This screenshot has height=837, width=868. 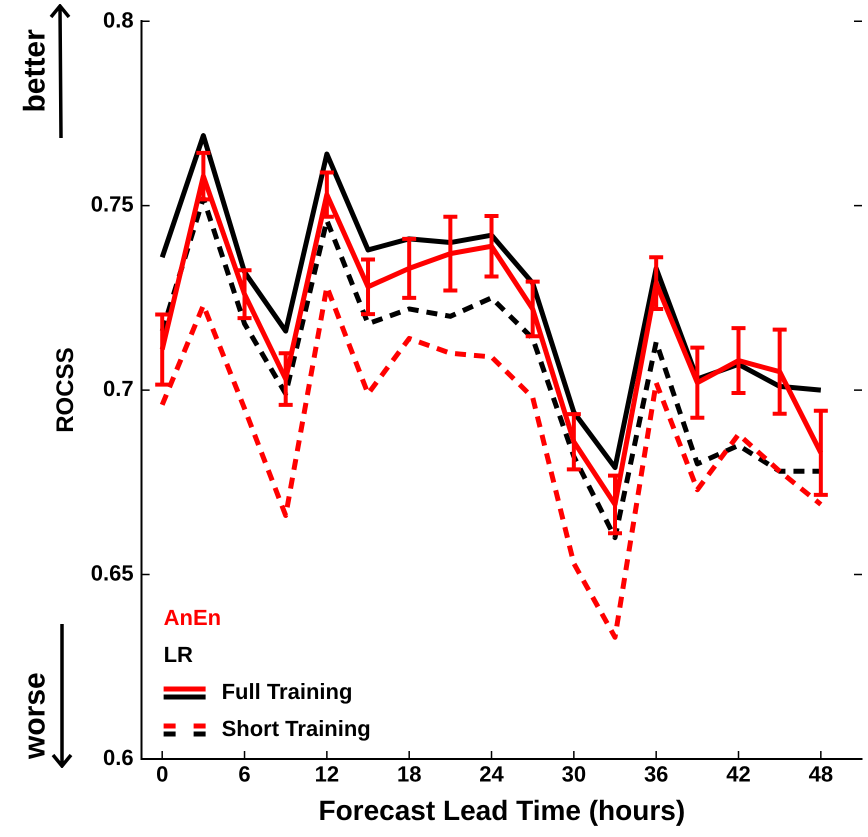 What do you see at coordinates (656, 773) in the screenshot?
I see `x-tick-label: 36` at bounding box center [656, 773].